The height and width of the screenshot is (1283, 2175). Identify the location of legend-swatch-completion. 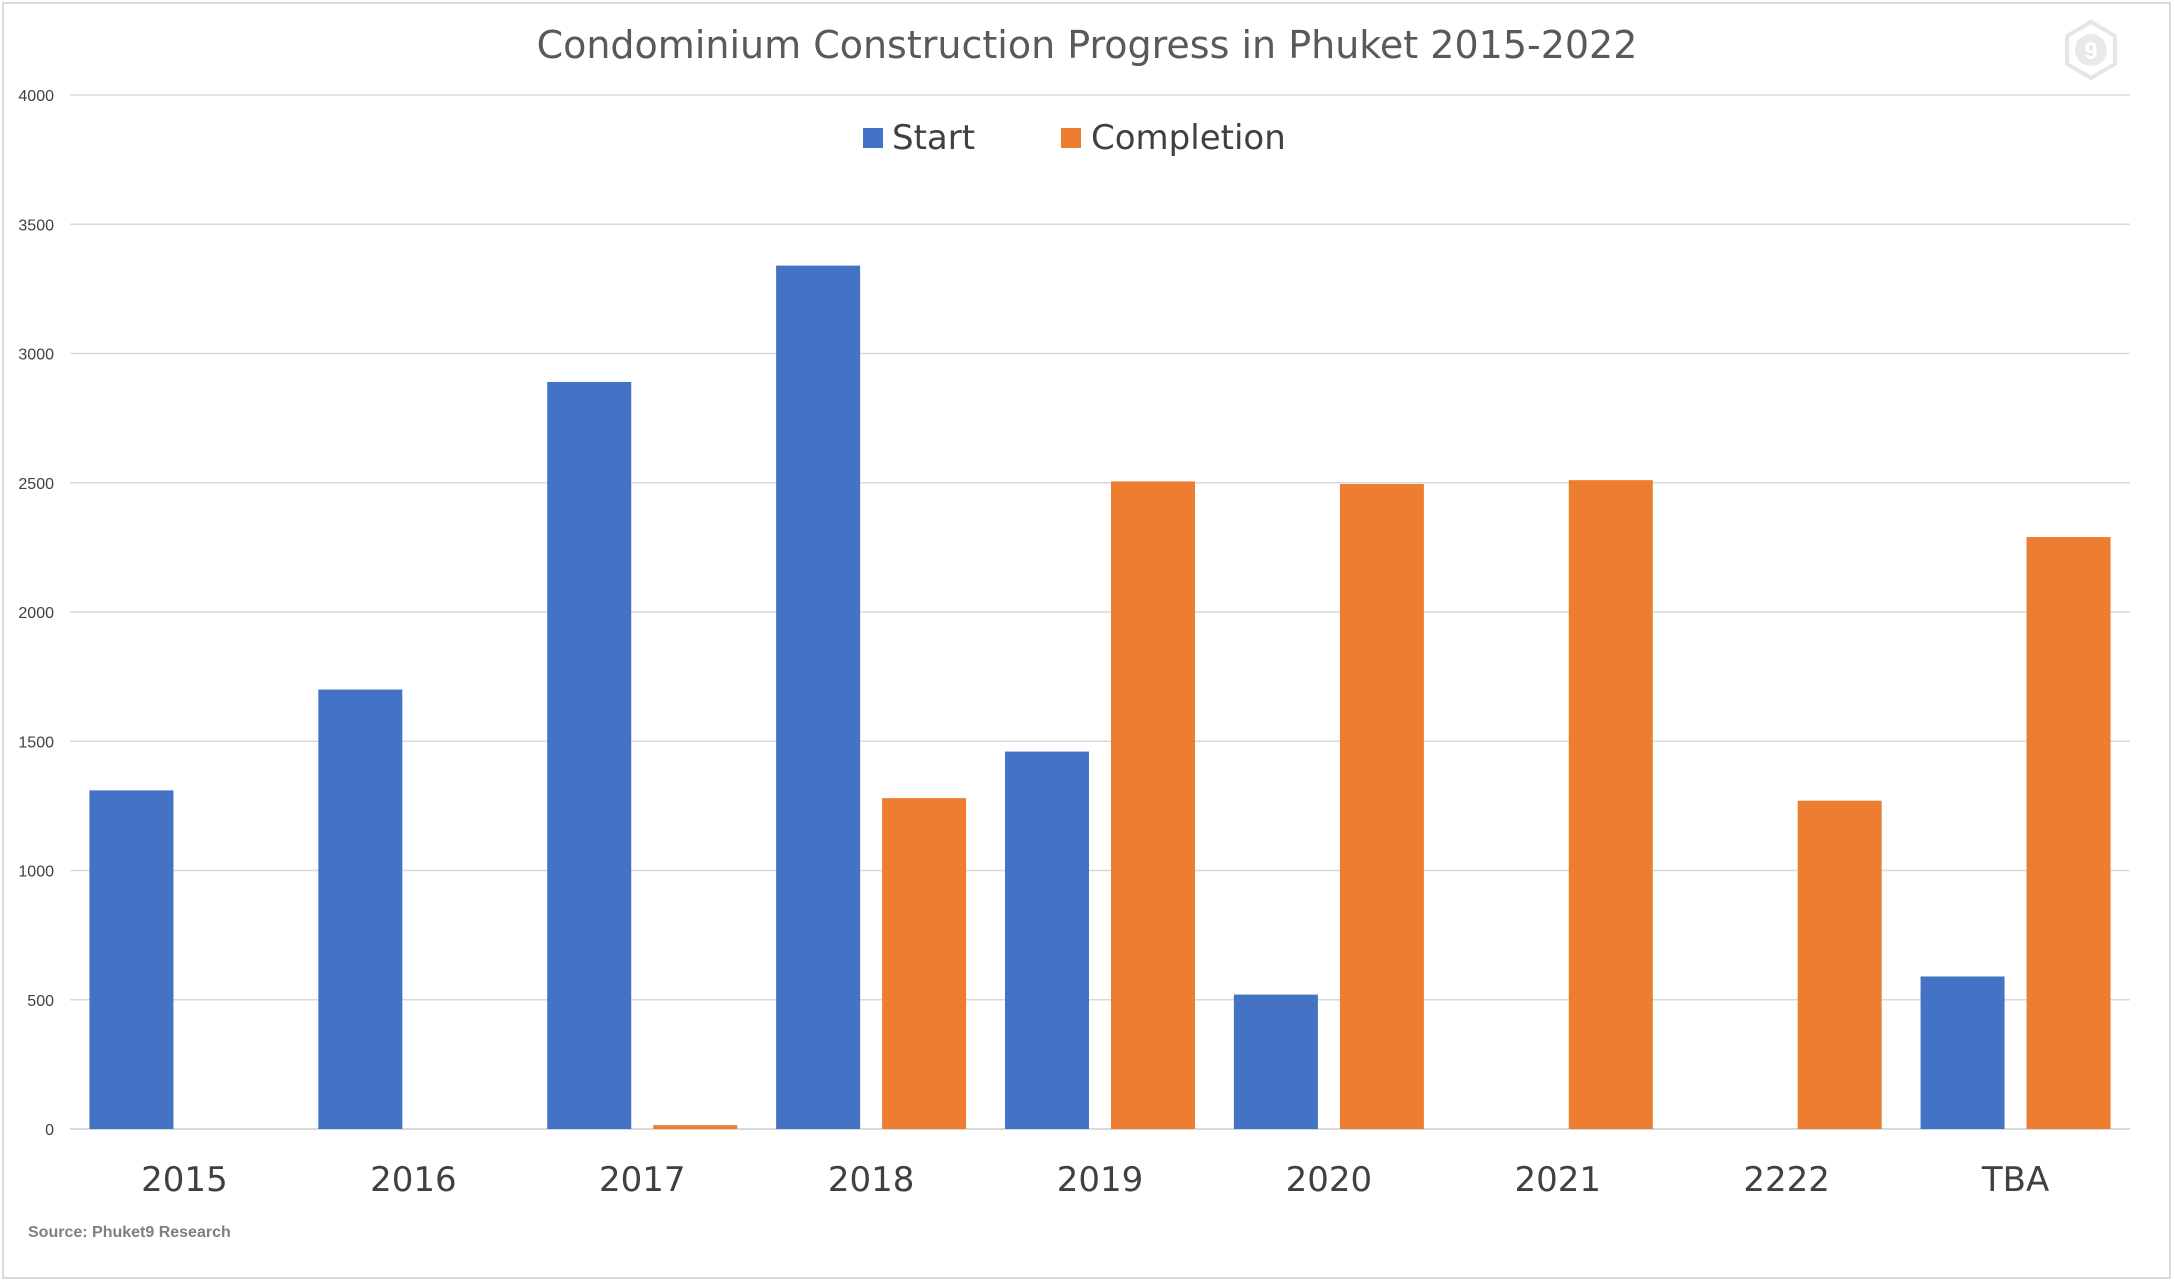
(1071, 138).